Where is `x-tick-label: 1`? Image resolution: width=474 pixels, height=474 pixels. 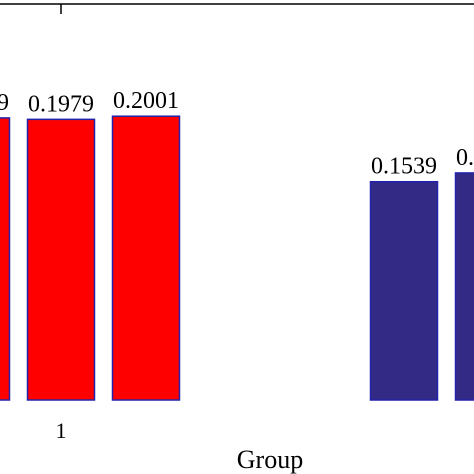
x-tick-label: 1 is located at coordinates (61, 430).